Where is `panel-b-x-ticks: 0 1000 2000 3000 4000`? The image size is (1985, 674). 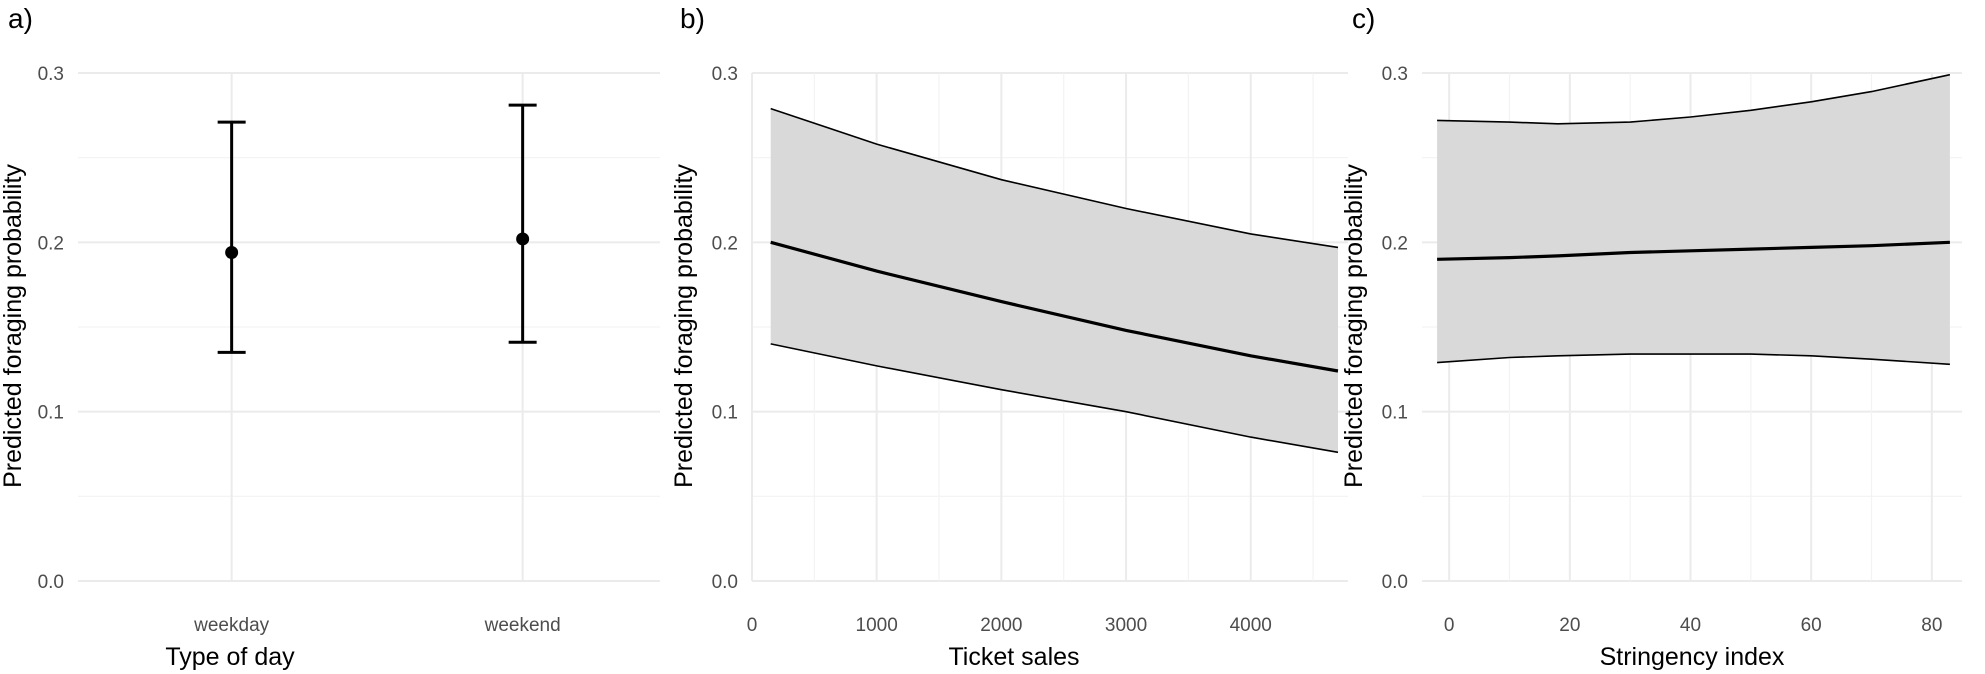 panel-b-x-ticks: 0 1000 2000 3000 4000 is located at coordinates (1009, 625).